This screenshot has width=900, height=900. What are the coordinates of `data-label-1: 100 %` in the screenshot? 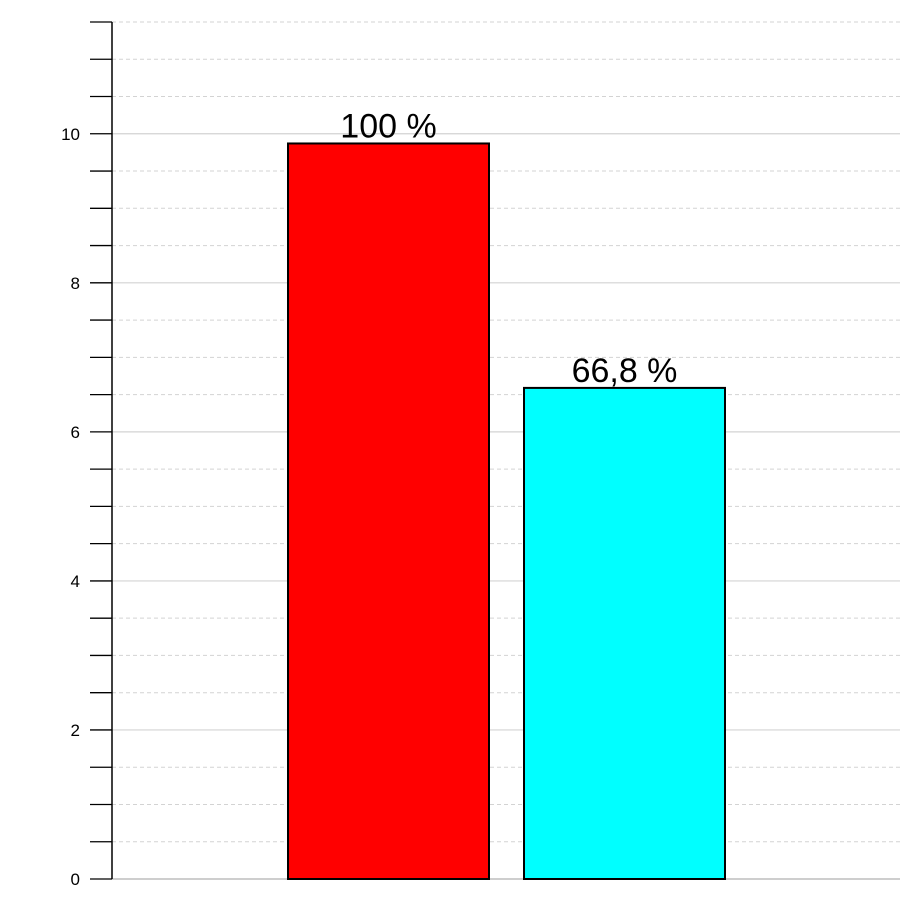 It's located at (388, 126).